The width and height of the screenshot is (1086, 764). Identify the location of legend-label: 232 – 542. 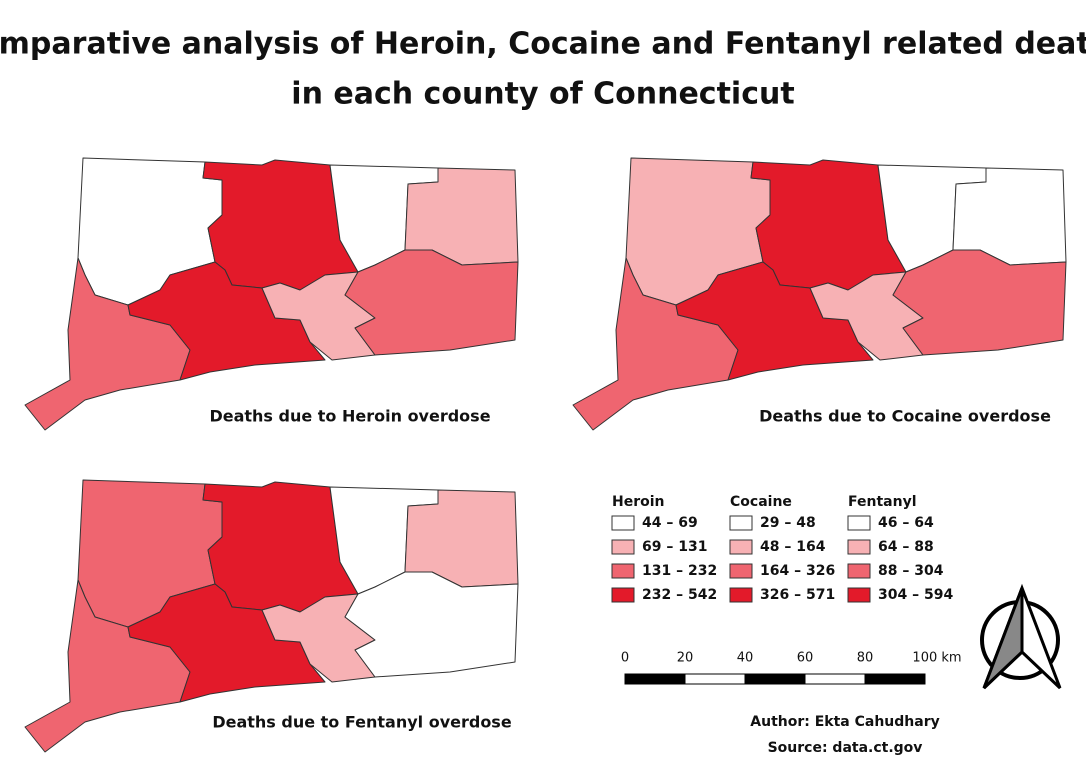
(679, 595).